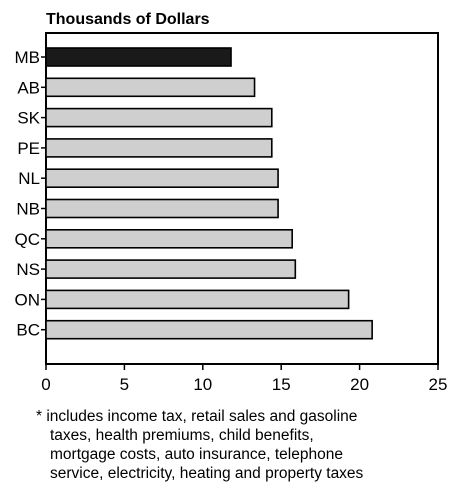 The image size is (454, 500). Describe the element at coordinates (45, 384) in the screenshot. I see `x-tick-label-0: 0` at that location.